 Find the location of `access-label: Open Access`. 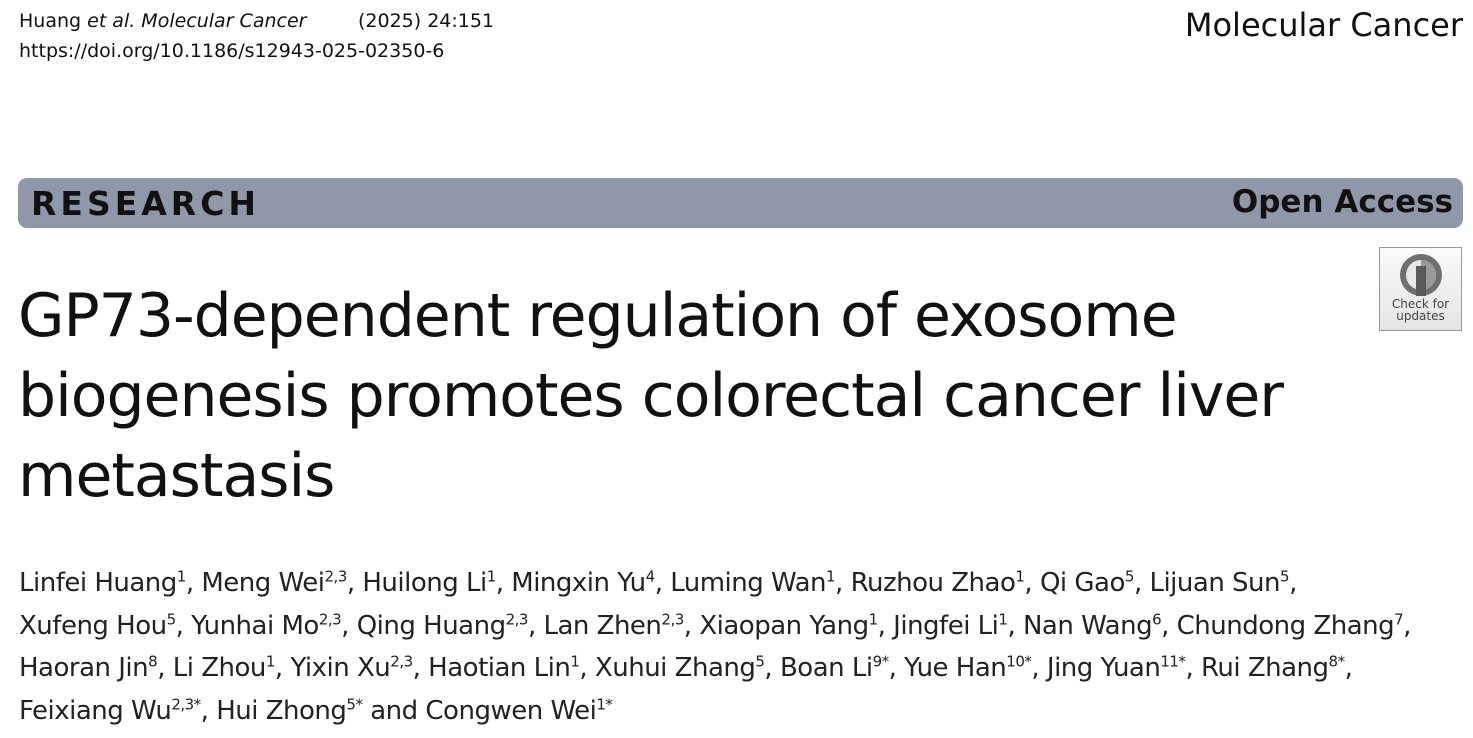

access-label: Open Access is located at coordinates (1342, 202).